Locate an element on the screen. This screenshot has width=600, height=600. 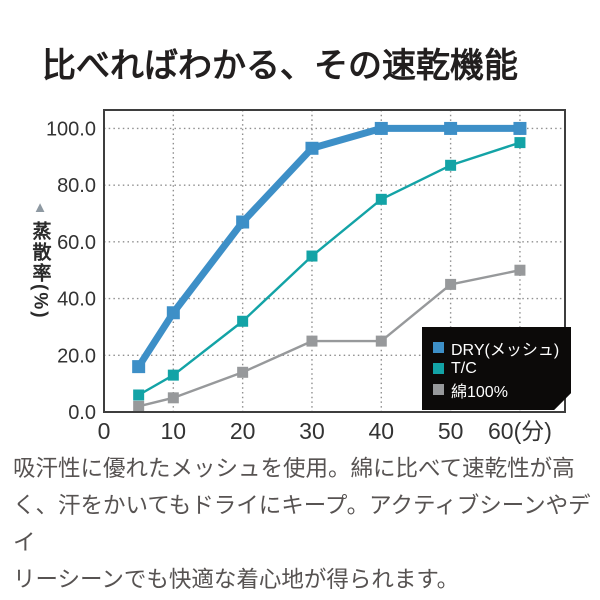
y-tick-label: 20.0 is located at coordinates (76, 356).